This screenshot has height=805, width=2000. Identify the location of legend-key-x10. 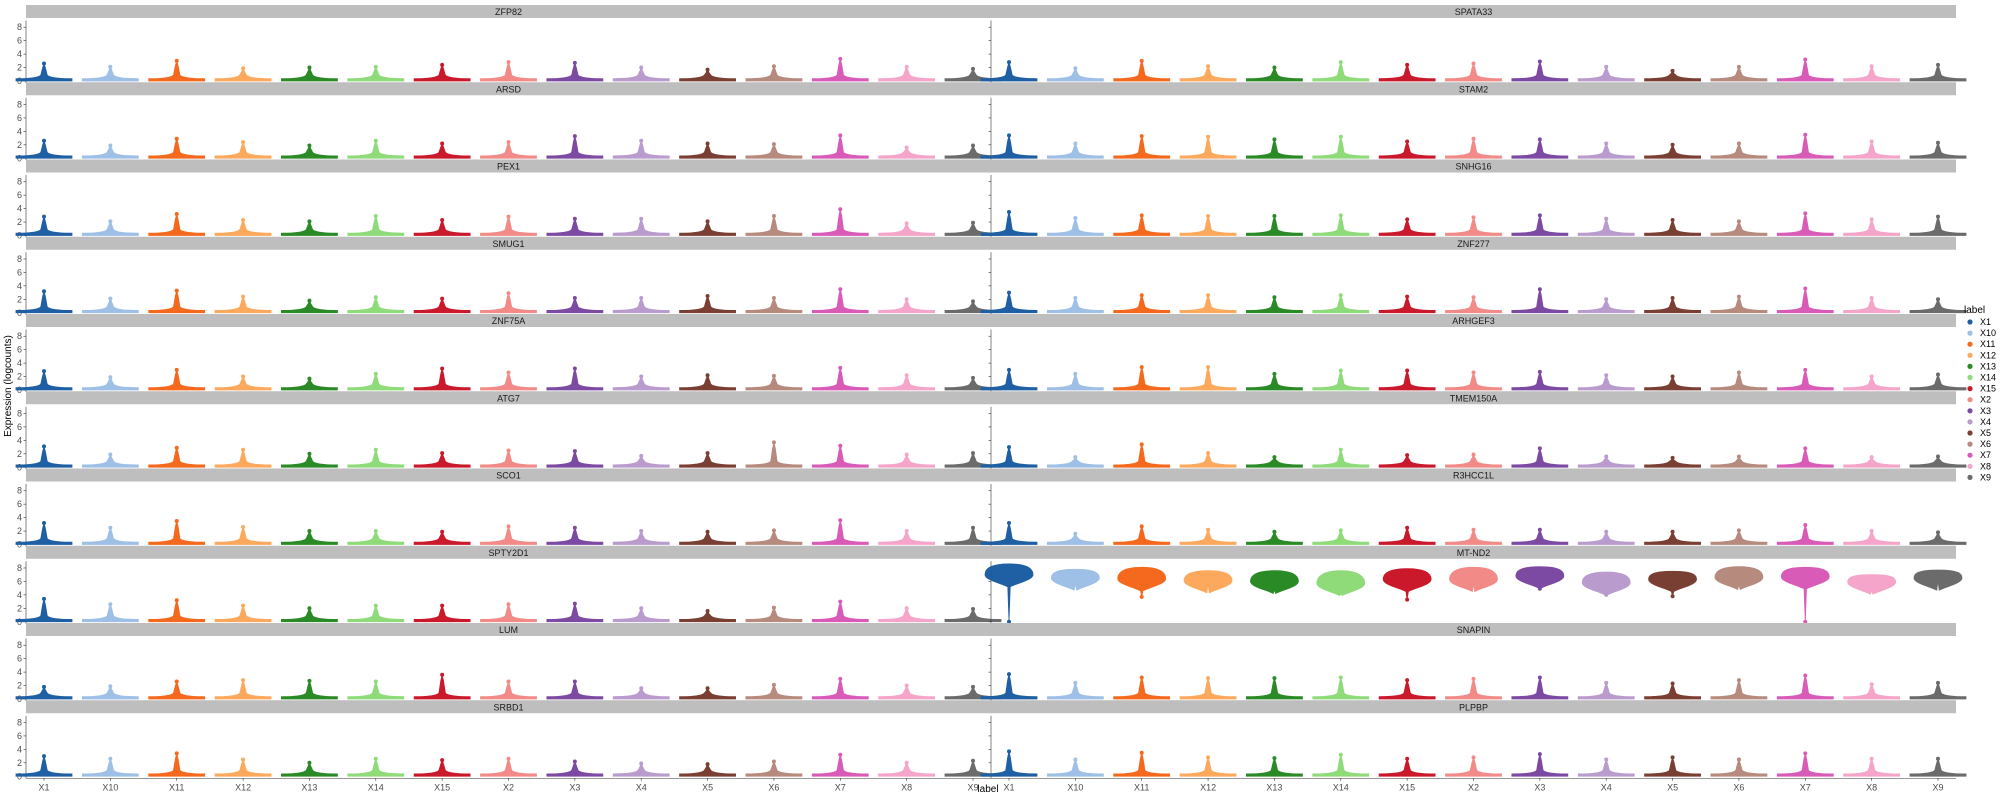
(1970, 333).